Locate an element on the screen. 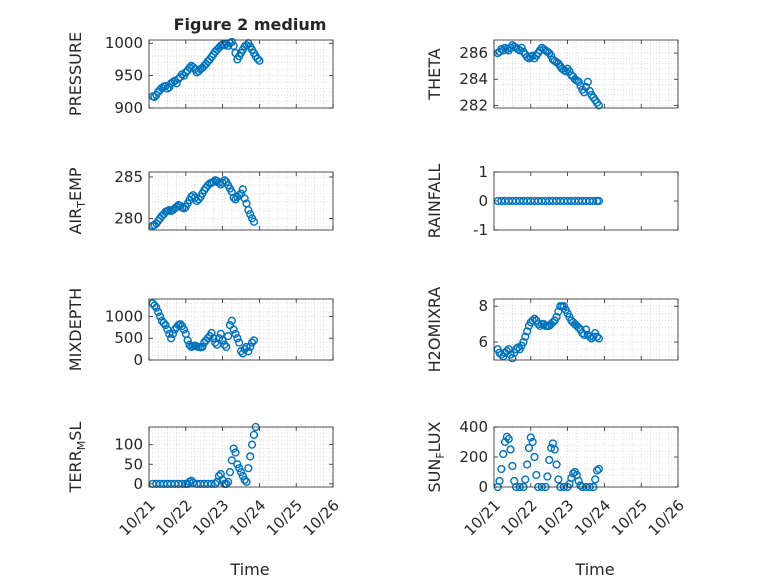  xlabel-right: Time is located at coordinates (594, 569).